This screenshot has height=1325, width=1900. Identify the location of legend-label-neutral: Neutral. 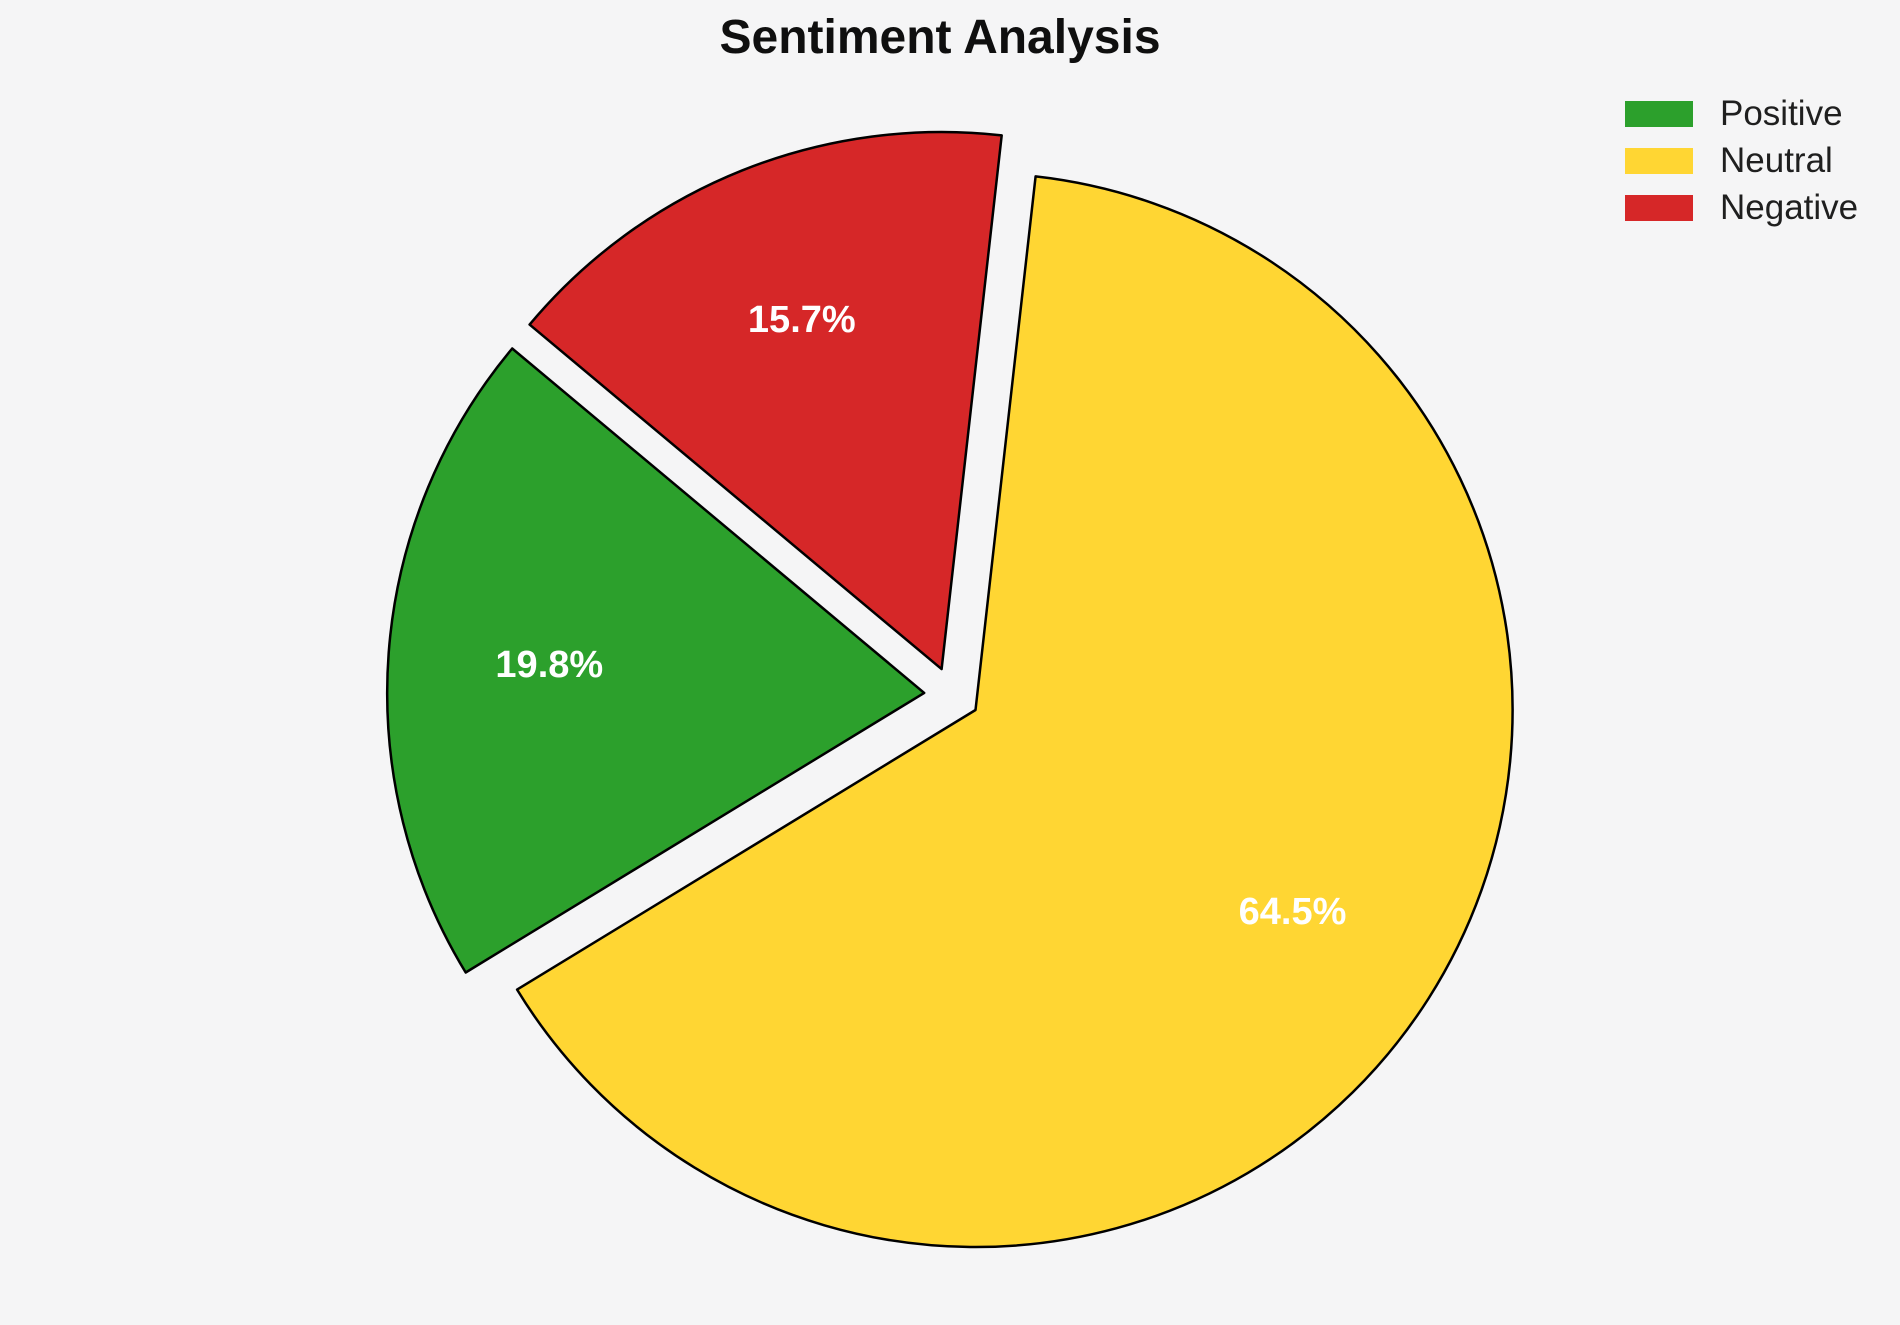
(1776, 160).